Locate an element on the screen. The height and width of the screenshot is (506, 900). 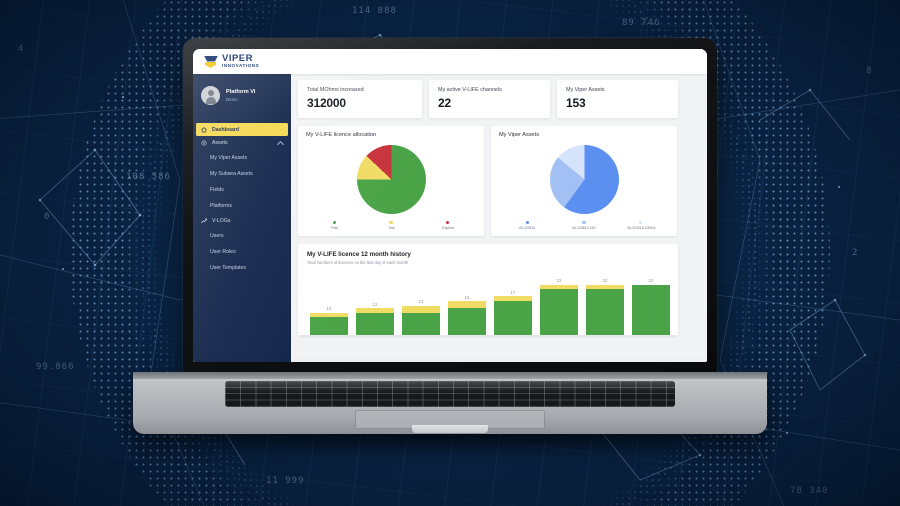
brand-name-secondary: INNOVATIONS is located at coordinates (241, 66).